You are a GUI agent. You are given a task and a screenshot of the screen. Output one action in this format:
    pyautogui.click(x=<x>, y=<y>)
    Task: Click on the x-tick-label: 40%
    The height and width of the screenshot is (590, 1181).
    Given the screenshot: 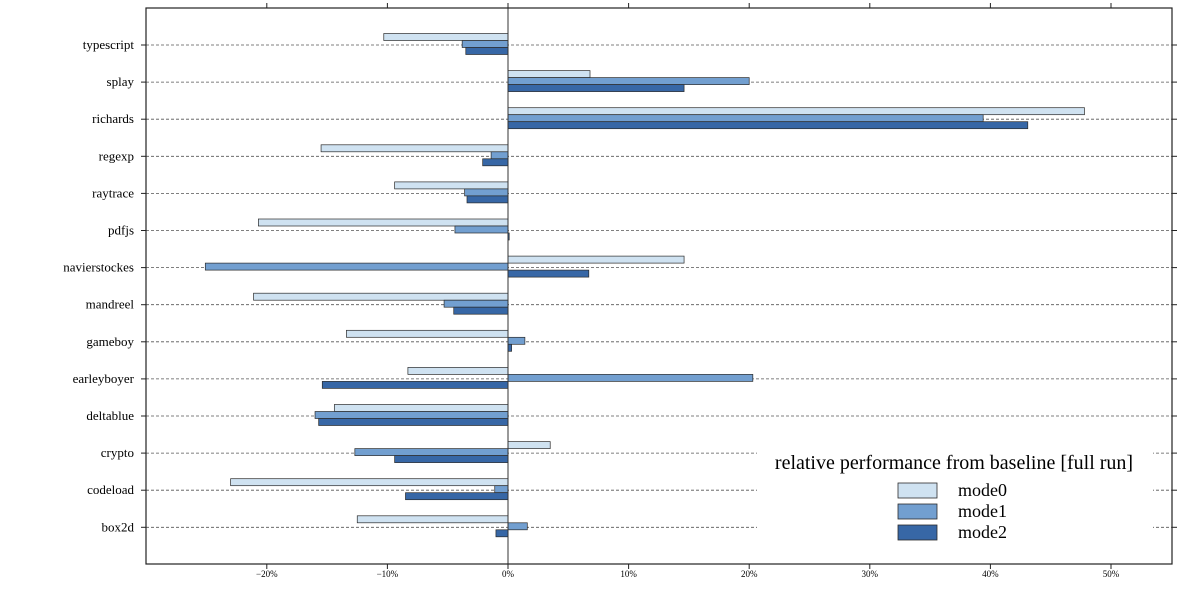 What is the action you would take?
    pyautogui.click(x=990, y=574)
    